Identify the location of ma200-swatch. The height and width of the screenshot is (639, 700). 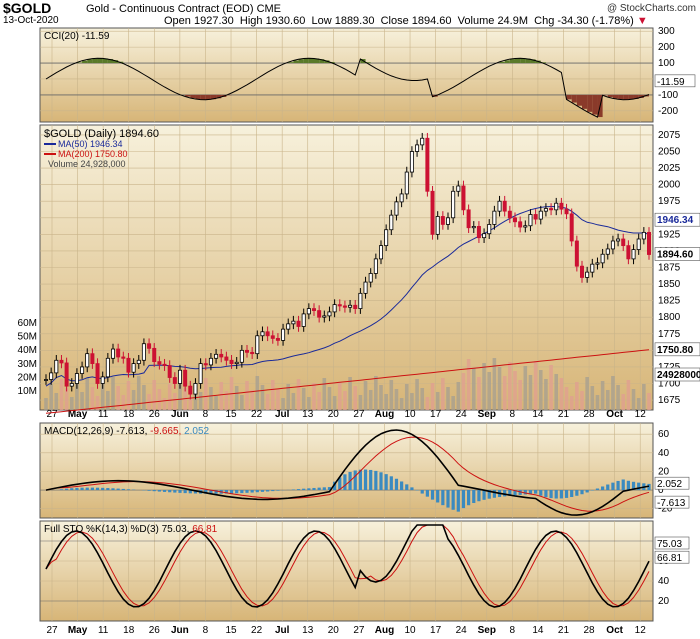
(50, 154).